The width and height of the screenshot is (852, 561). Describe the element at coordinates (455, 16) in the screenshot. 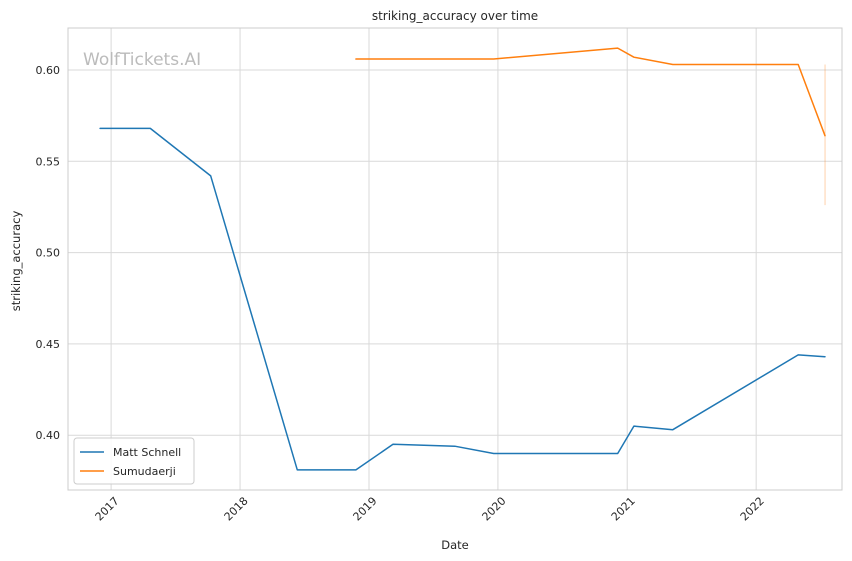

I see `chart-title: striking_accuracy over time` at that location.